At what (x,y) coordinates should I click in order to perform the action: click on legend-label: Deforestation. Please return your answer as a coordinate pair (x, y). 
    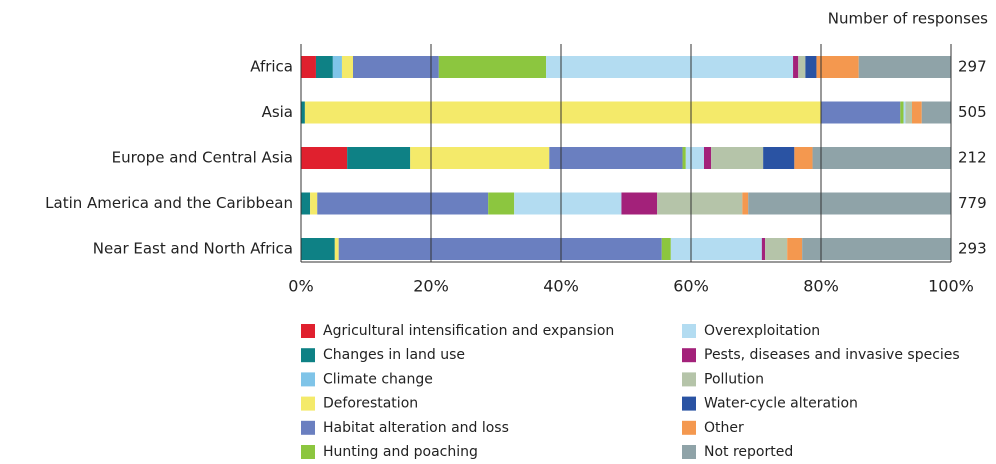
    Looking at the image, I should click on (370, 404).